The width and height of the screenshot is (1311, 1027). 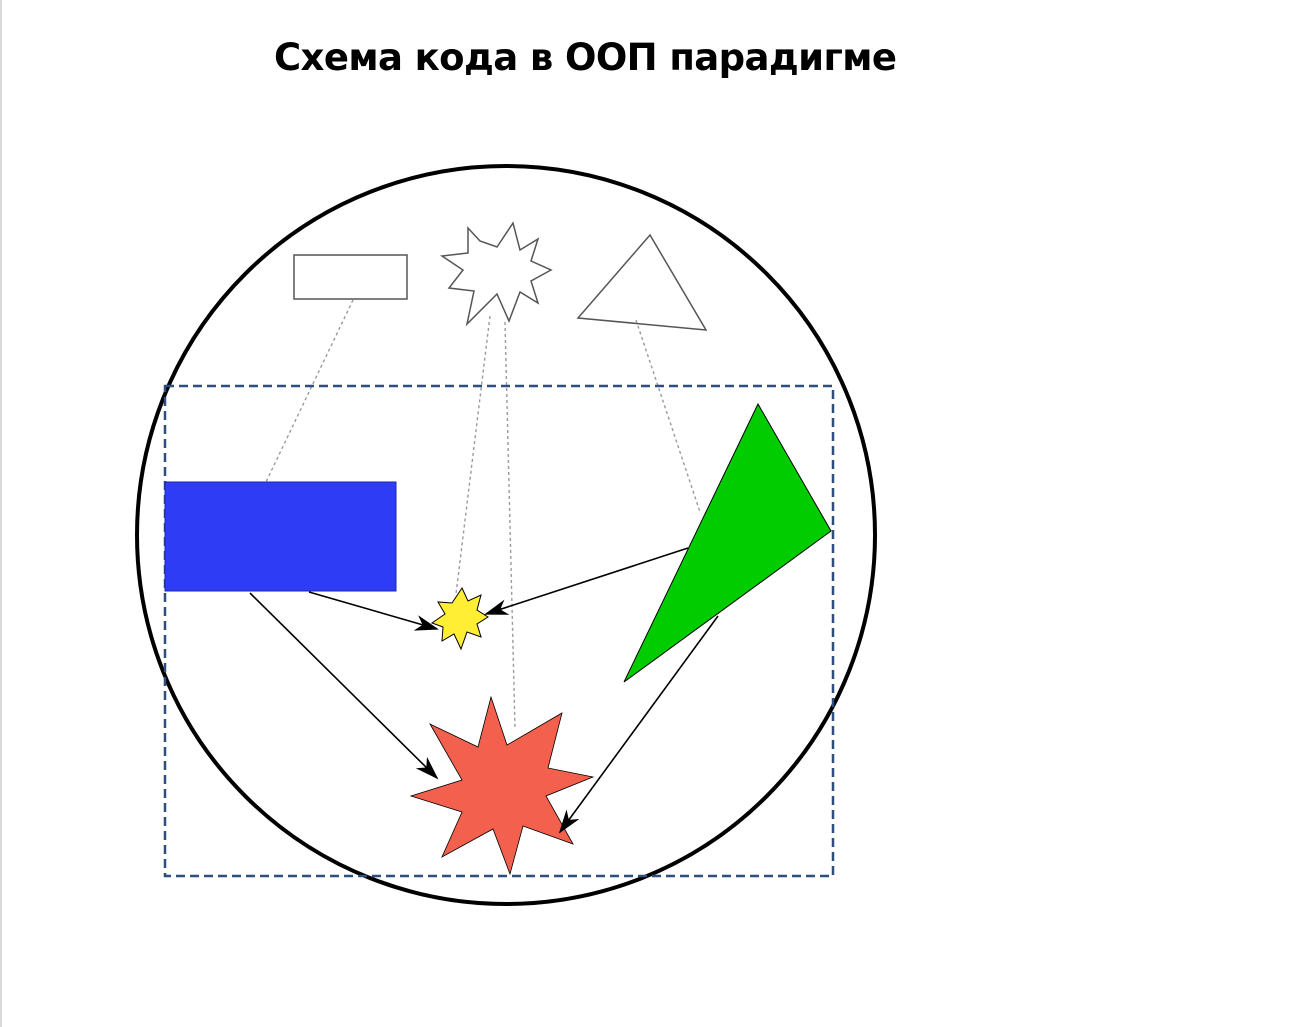 What do you see at coordinates (727, 543) in the screenshot?
I see `green-triangle-object` at bounding box center [727, 543].